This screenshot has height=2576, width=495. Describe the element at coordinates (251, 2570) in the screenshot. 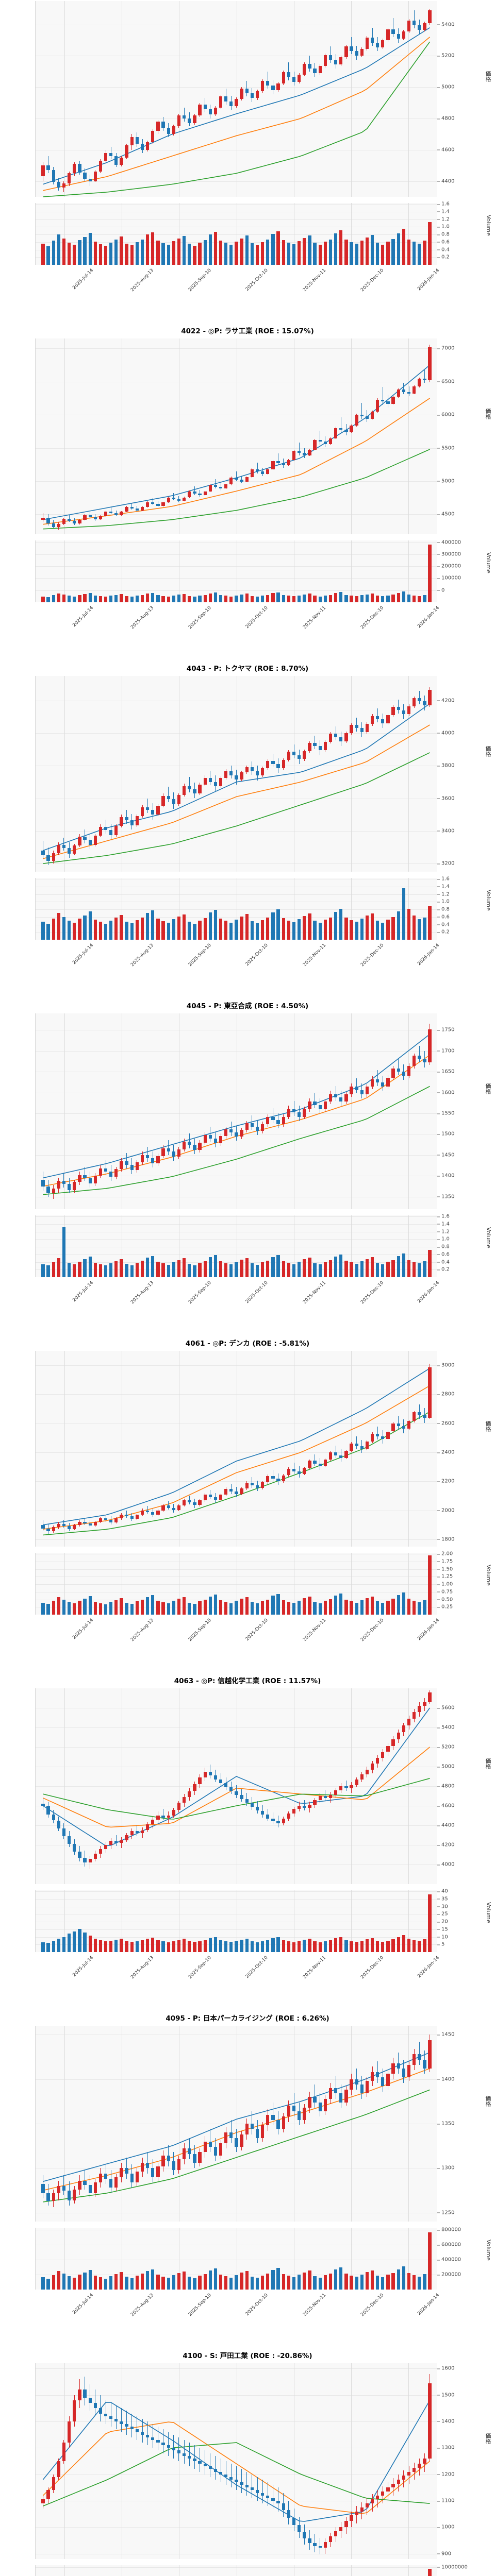

I see `volume-plot-area: 200000040000006000000800000010000000` at that location.